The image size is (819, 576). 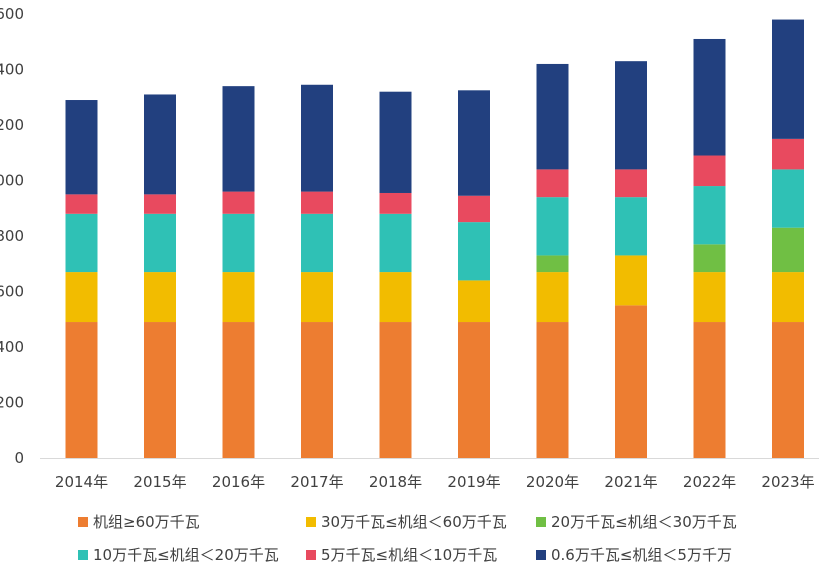 What do you see at coordinates (641, 555) in the screenshot?
I see `legend-label: 0.6万千瓦≤机组＜5万千万` at bounding box center [641, 555].